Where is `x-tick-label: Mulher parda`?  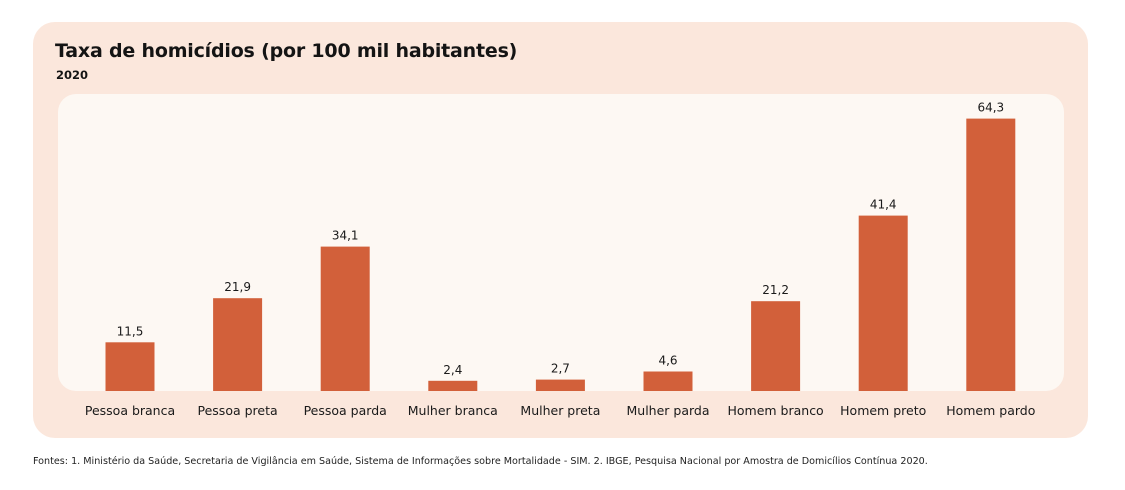 x-tick-label: Mulher parda is located at coordinates (667, 410).